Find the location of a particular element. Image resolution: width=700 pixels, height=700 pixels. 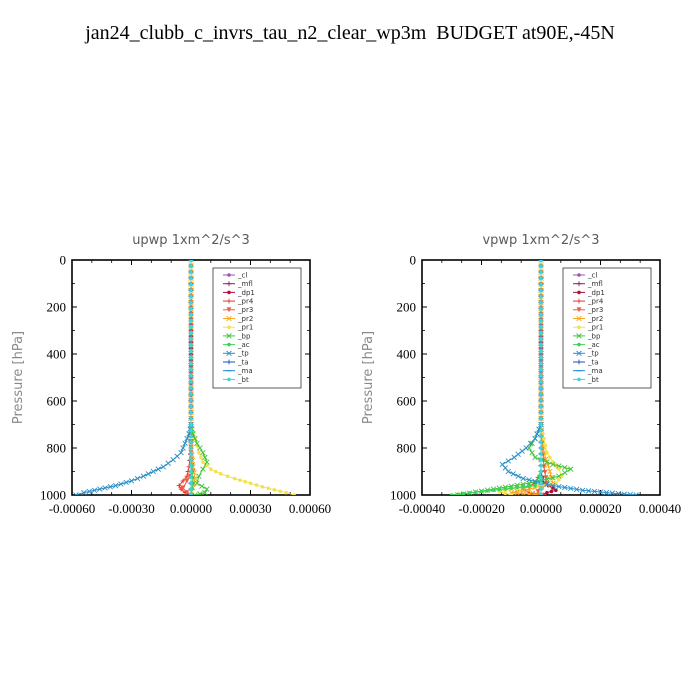

y-tick-label: 0 is located at coordinates (413, 260).